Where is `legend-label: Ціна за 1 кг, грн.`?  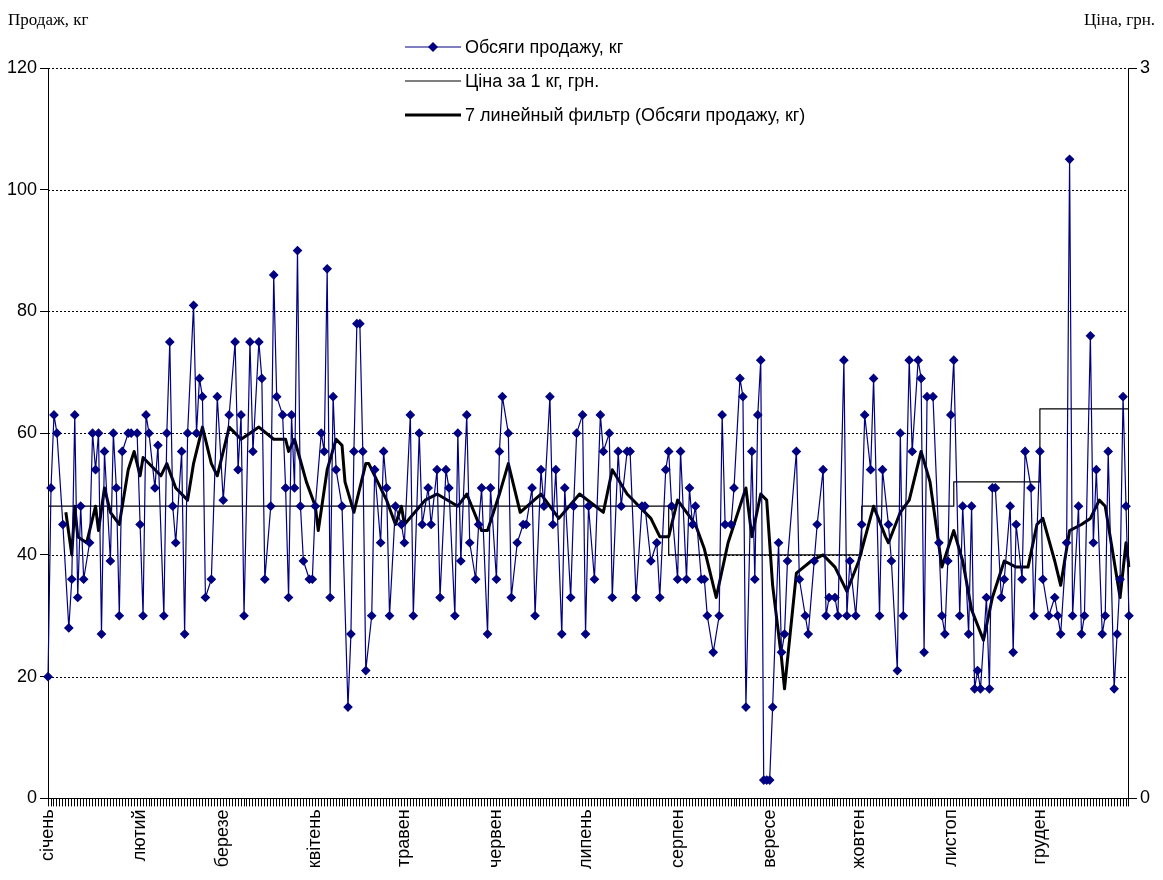
legend-label: Ціна за 1 кг, грн. is located at coordinates (532, 81).